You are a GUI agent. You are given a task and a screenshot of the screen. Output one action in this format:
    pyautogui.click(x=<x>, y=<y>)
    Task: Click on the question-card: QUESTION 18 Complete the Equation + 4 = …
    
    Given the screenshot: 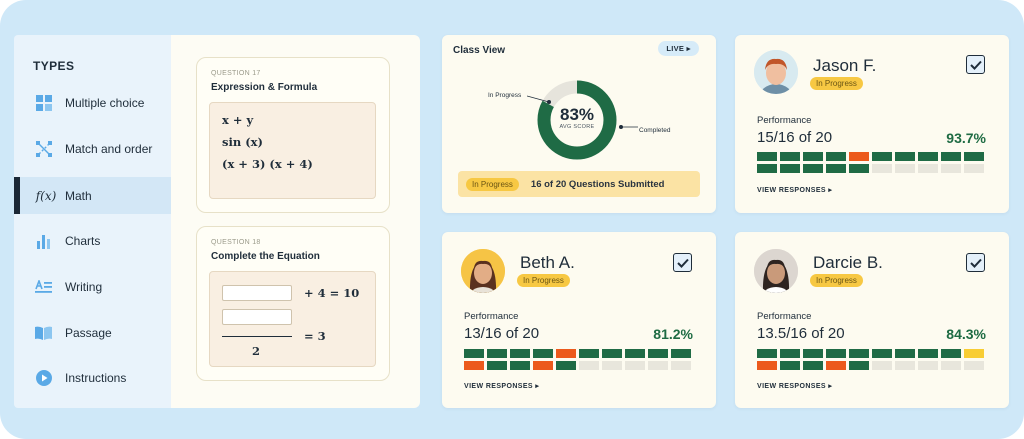 What is the action you would take?
    pyautogui.click(x=293, y=303)
    